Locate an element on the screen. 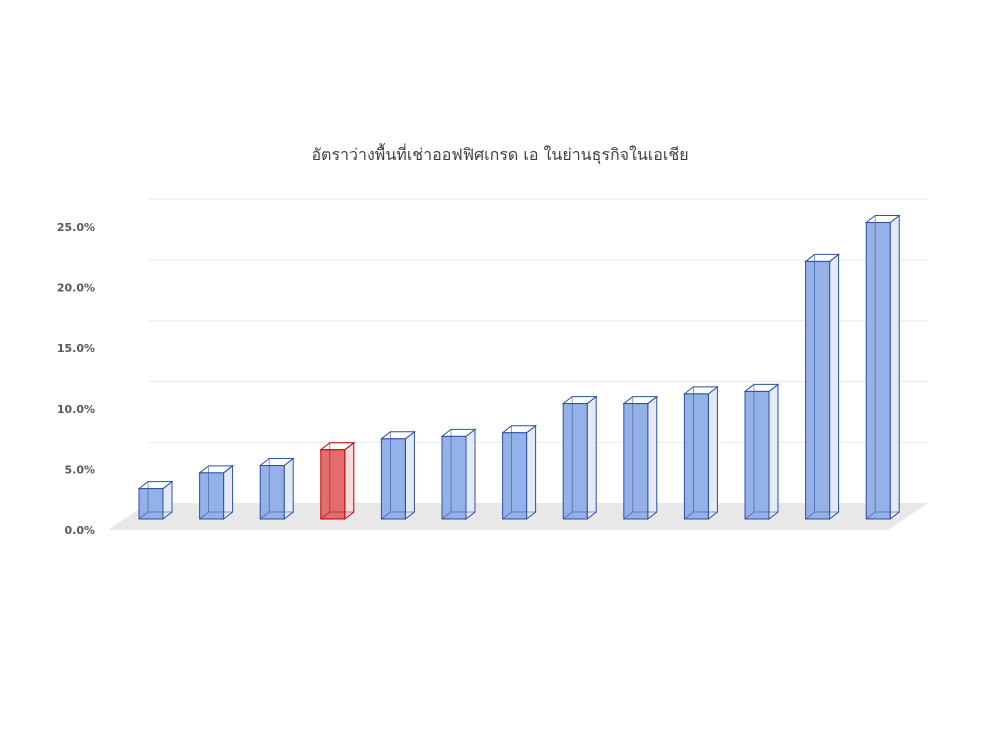 This screenshot has width=1000, height=750. y-tick-label: 25.0% is located at coordinates (76, 227).